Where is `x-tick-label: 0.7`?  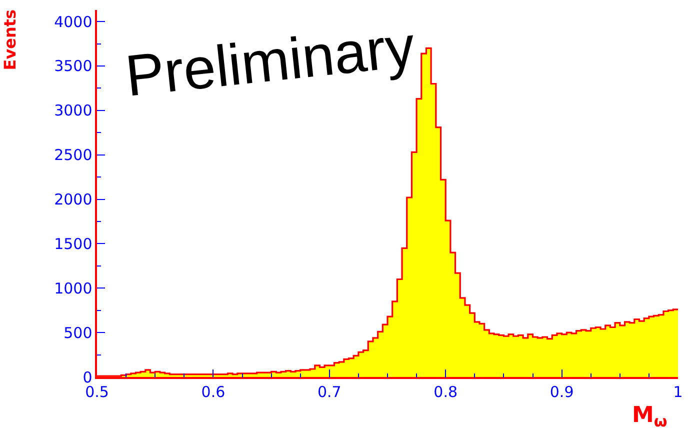
x-tick-label: 0.7 is located at coordinates (329, 391).